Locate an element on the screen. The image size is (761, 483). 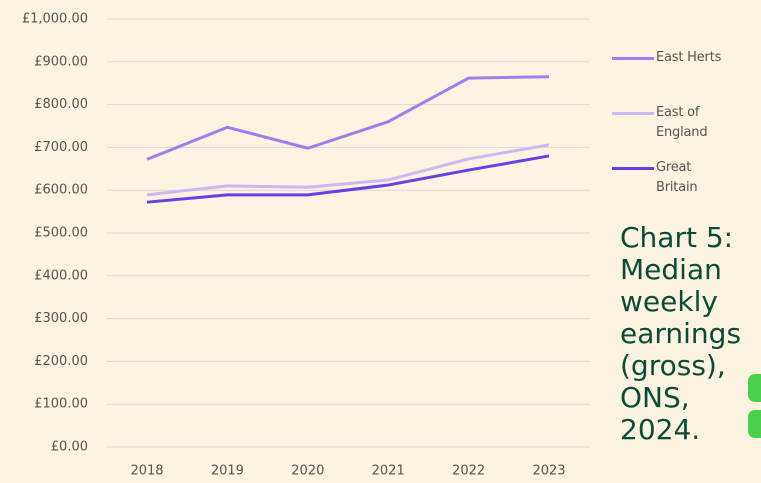
y-tick-label: £400.00 is located at coordinates (61, 275).